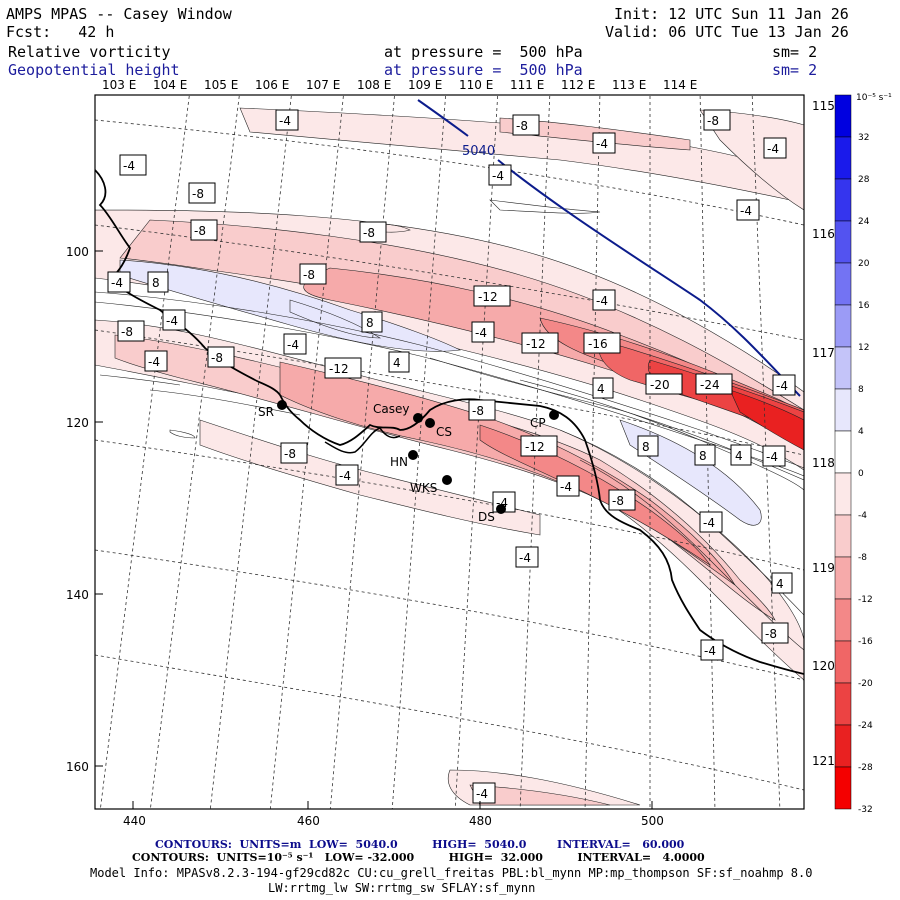 The width and height of the screenshot is (900, 900). What do you see at coordinates (861, 432) in the screenshot?
I see `colorbar-level-label: 4` at bounding box center [861, 432].